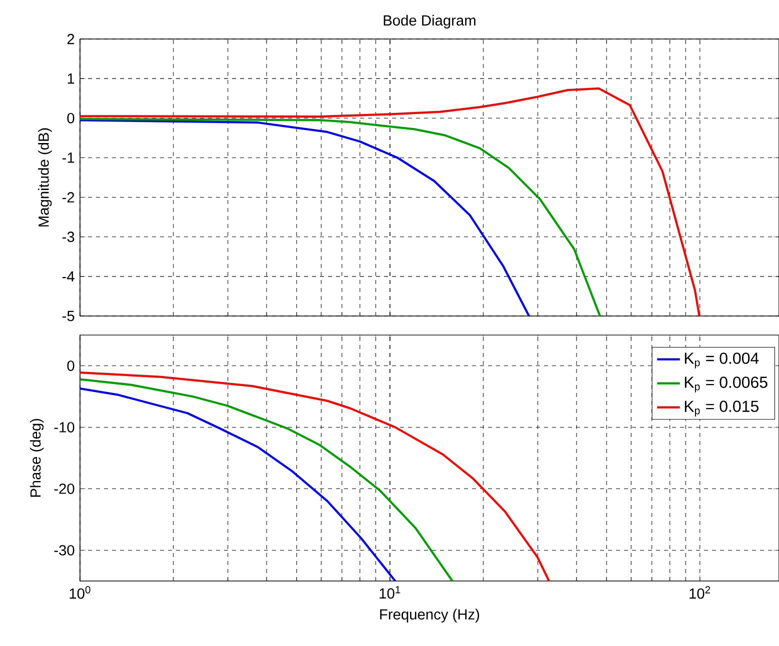  Describe the element at coordinates (64, 489) in the screenshot. I see `y-tick-label: -20` at that location.